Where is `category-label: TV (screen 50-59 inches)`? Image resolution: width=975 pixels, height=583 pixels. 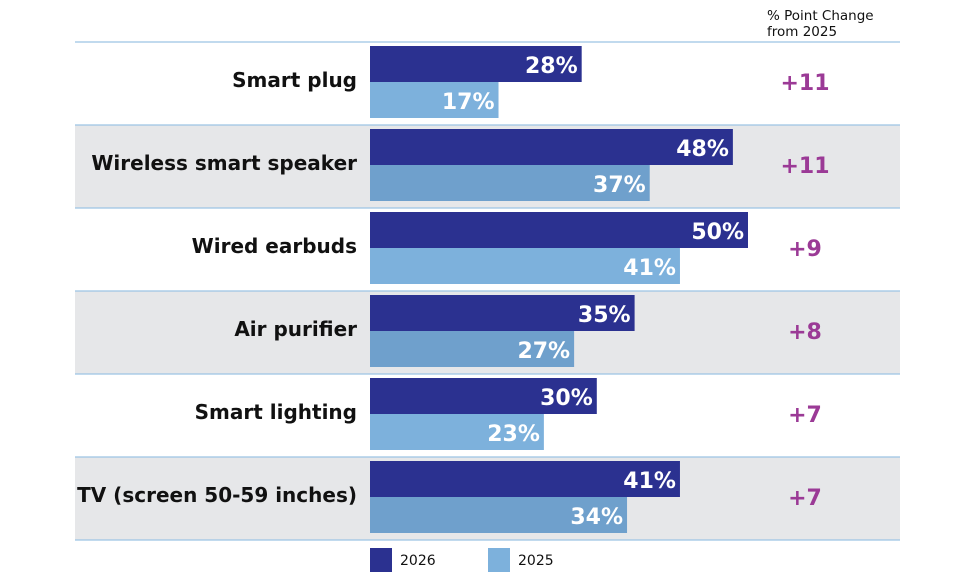
category-label: TV (screen 50-59 inches) is located at coordinates (217, 495).